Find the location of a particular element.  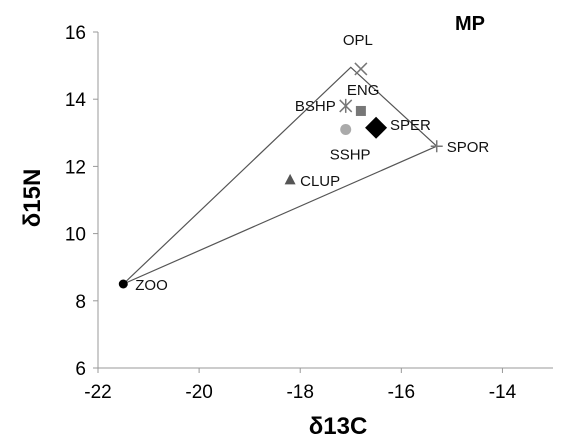

x-tick-label: -20 is located at coordinates (198, 392).